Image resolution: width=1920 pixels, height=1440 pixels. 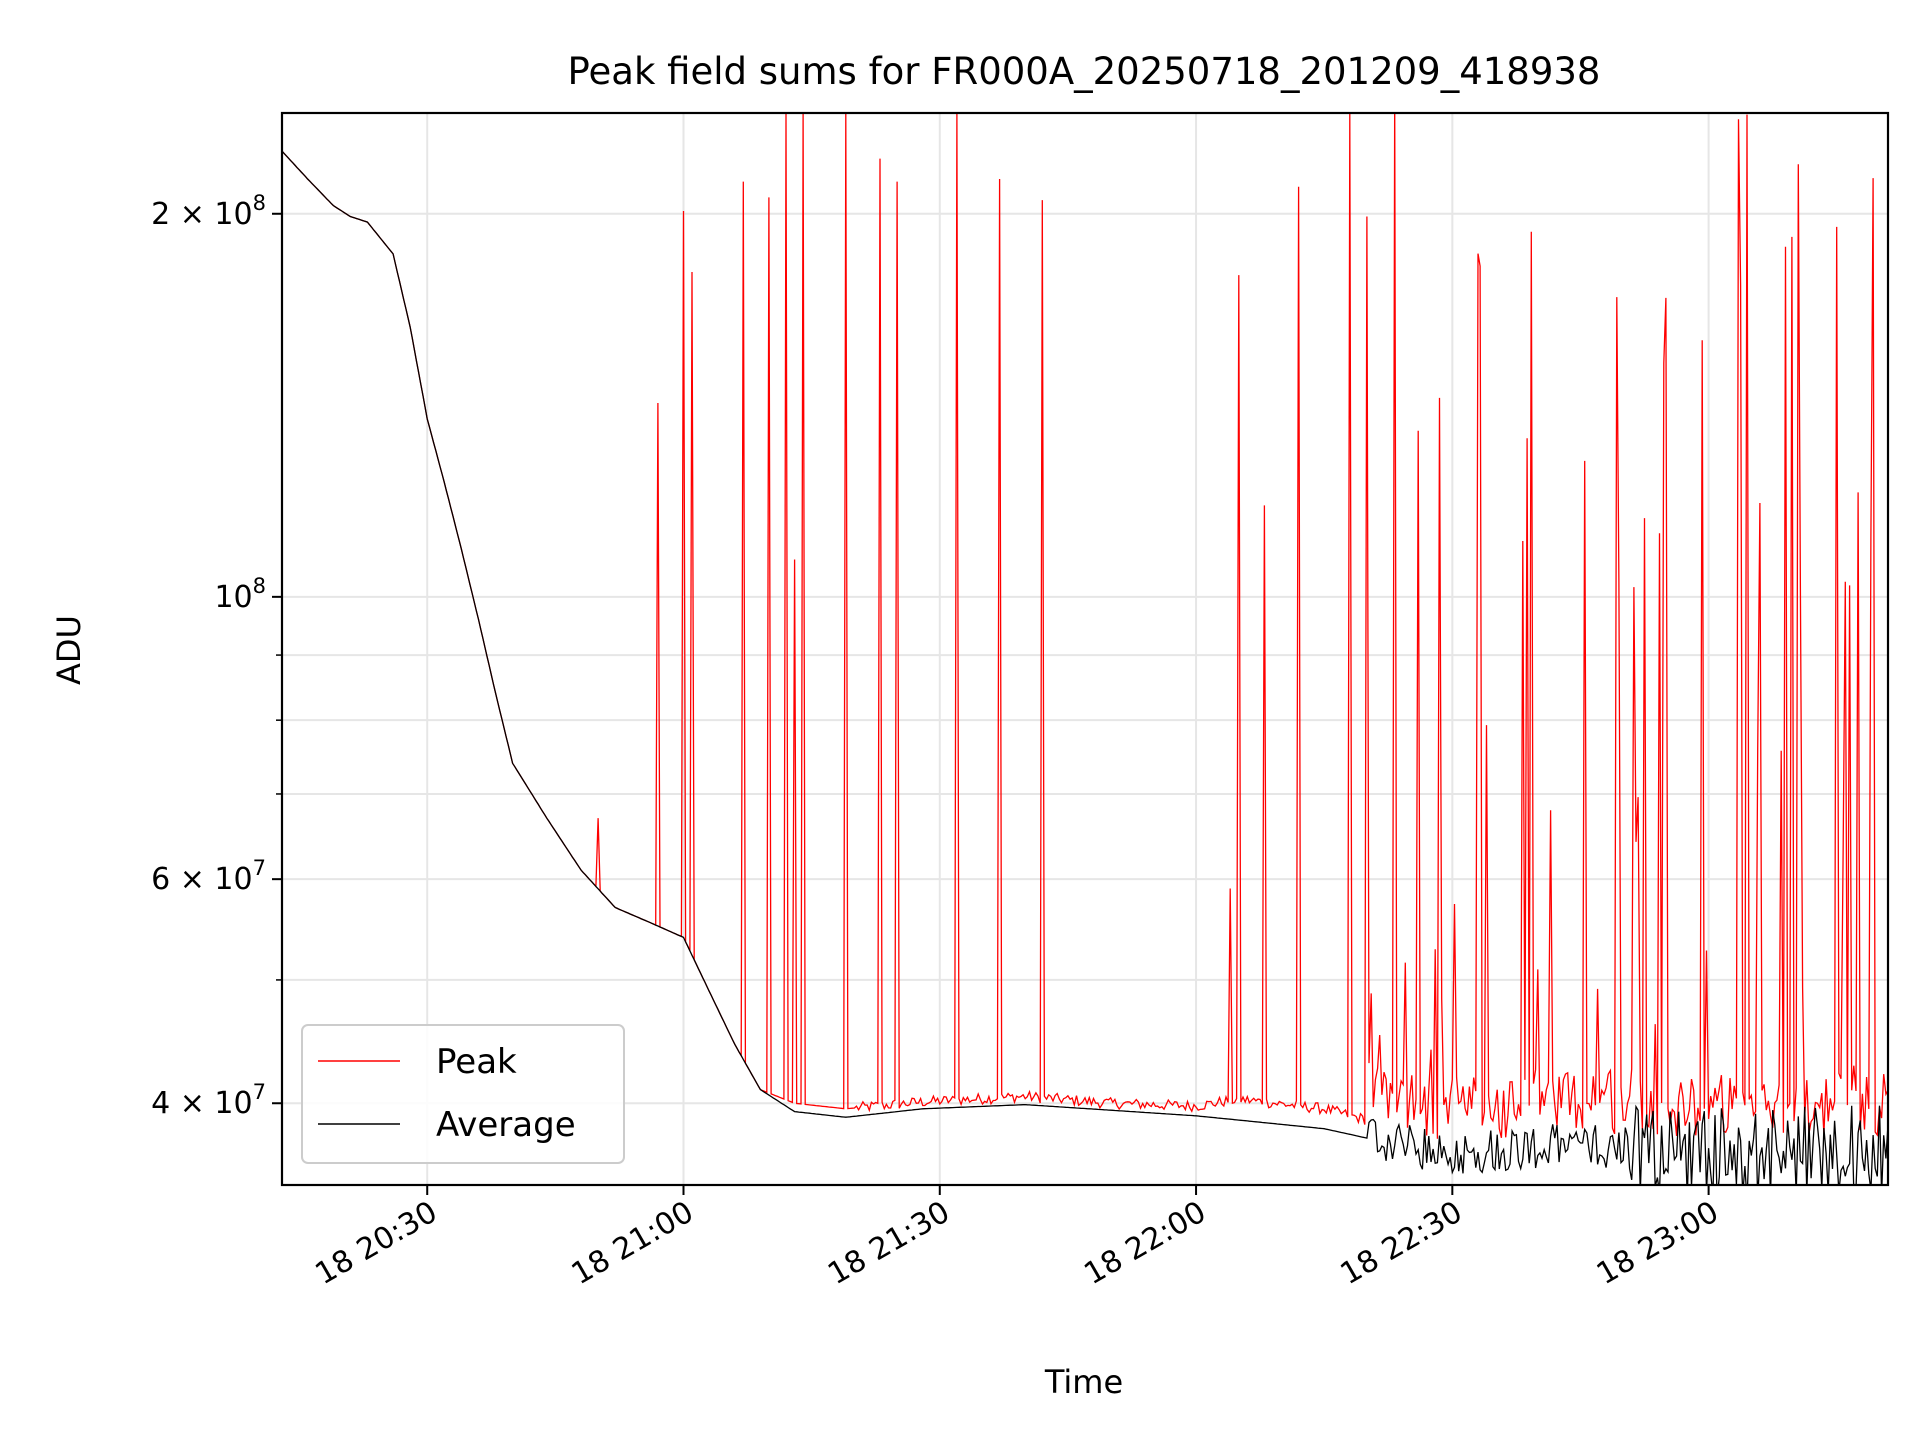 What do you see at coordinates (208, 1100) in the screenshot?
I see `y-tick-label: 4 × 107` at bounding box center [208, 1100].